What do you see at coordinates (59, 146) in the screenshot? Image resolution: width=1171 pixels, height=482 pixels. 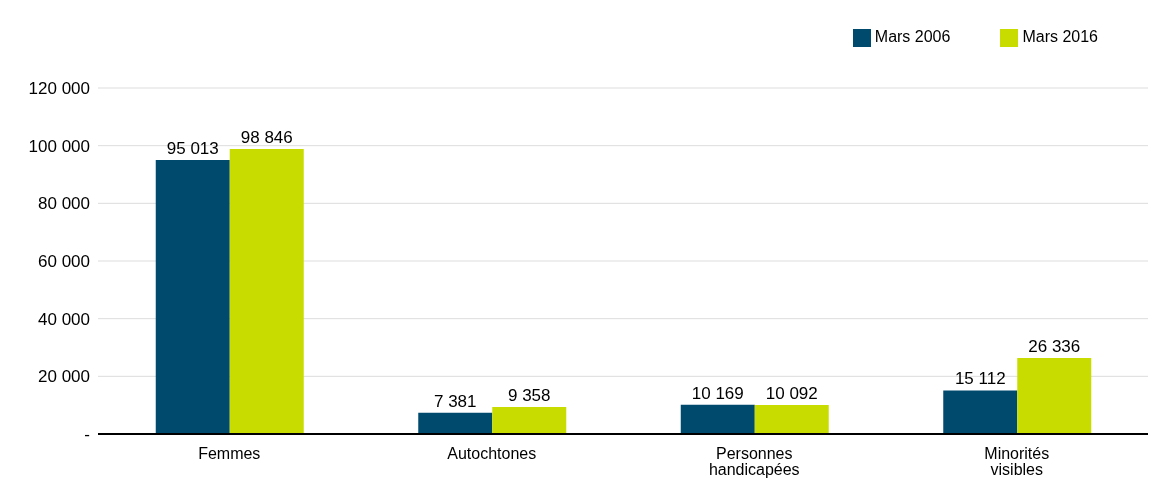 I see `y-tick-label: 100 000` at bounding box center [59, 146].